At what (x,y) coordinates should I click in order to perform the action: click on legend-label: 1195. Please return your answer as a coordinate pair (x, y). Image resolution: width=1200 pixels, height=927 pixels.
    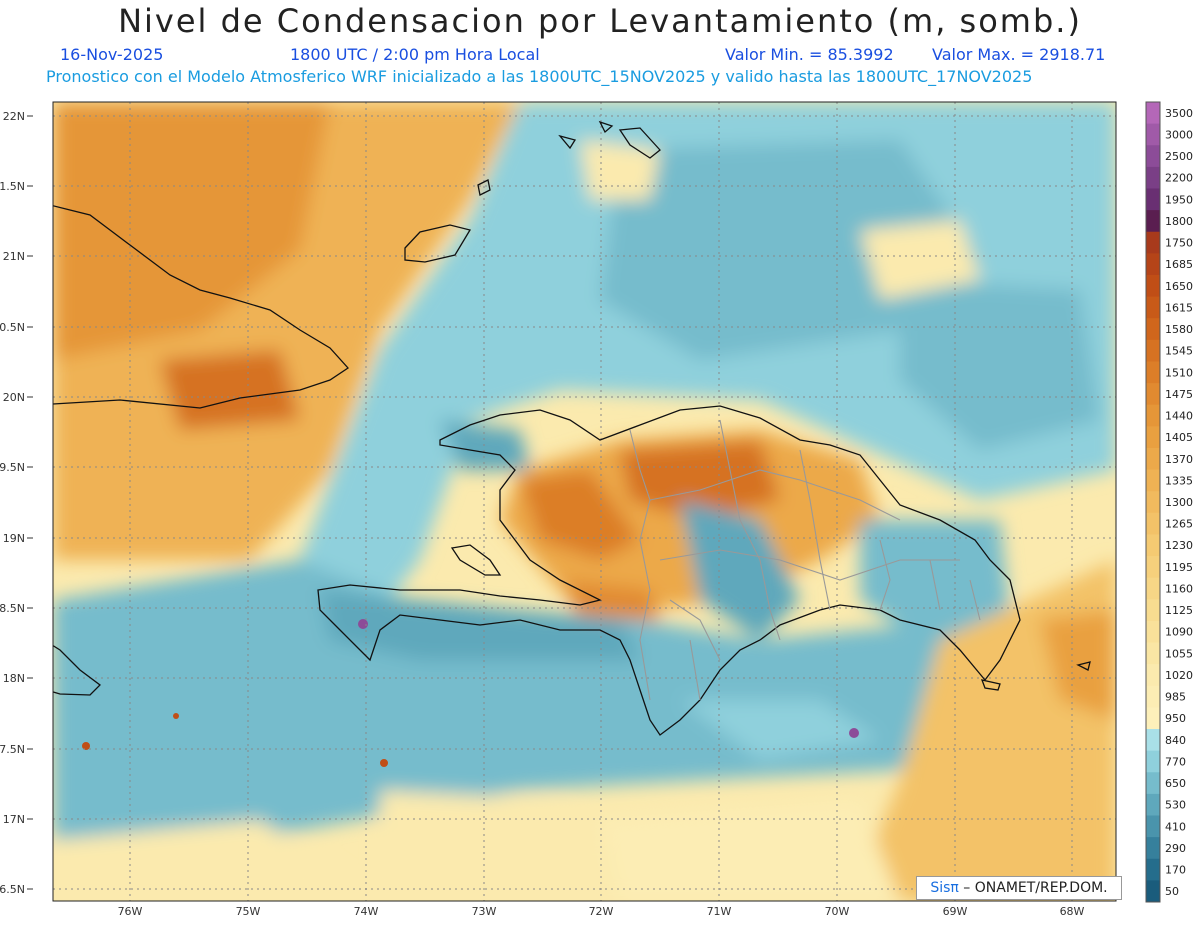
    Looking at the image, I should click on (1179, 567).